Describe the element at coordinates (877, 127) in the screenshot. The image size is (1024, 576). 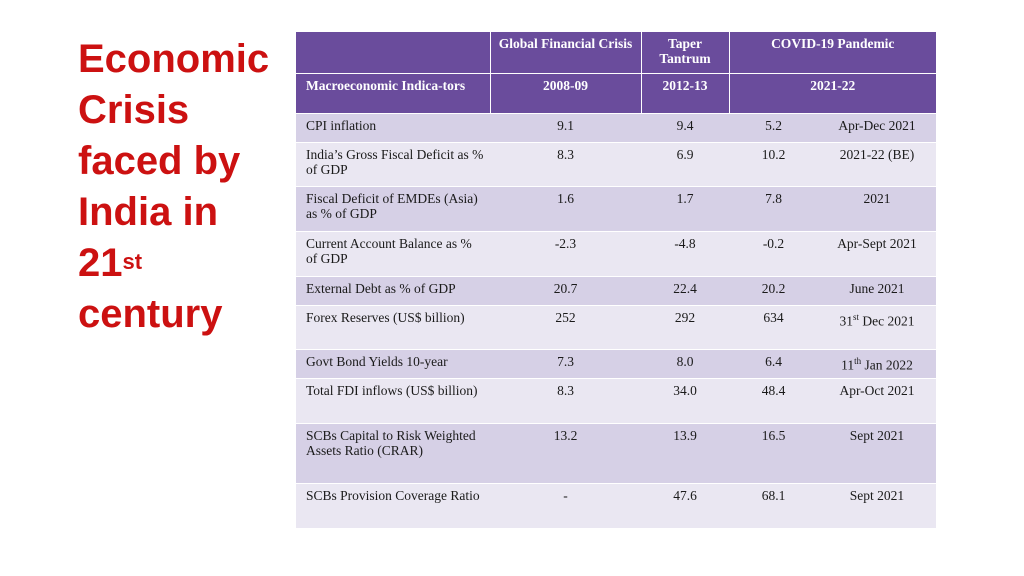
I see `period-cell: Apr-Dec 2021` at that location.